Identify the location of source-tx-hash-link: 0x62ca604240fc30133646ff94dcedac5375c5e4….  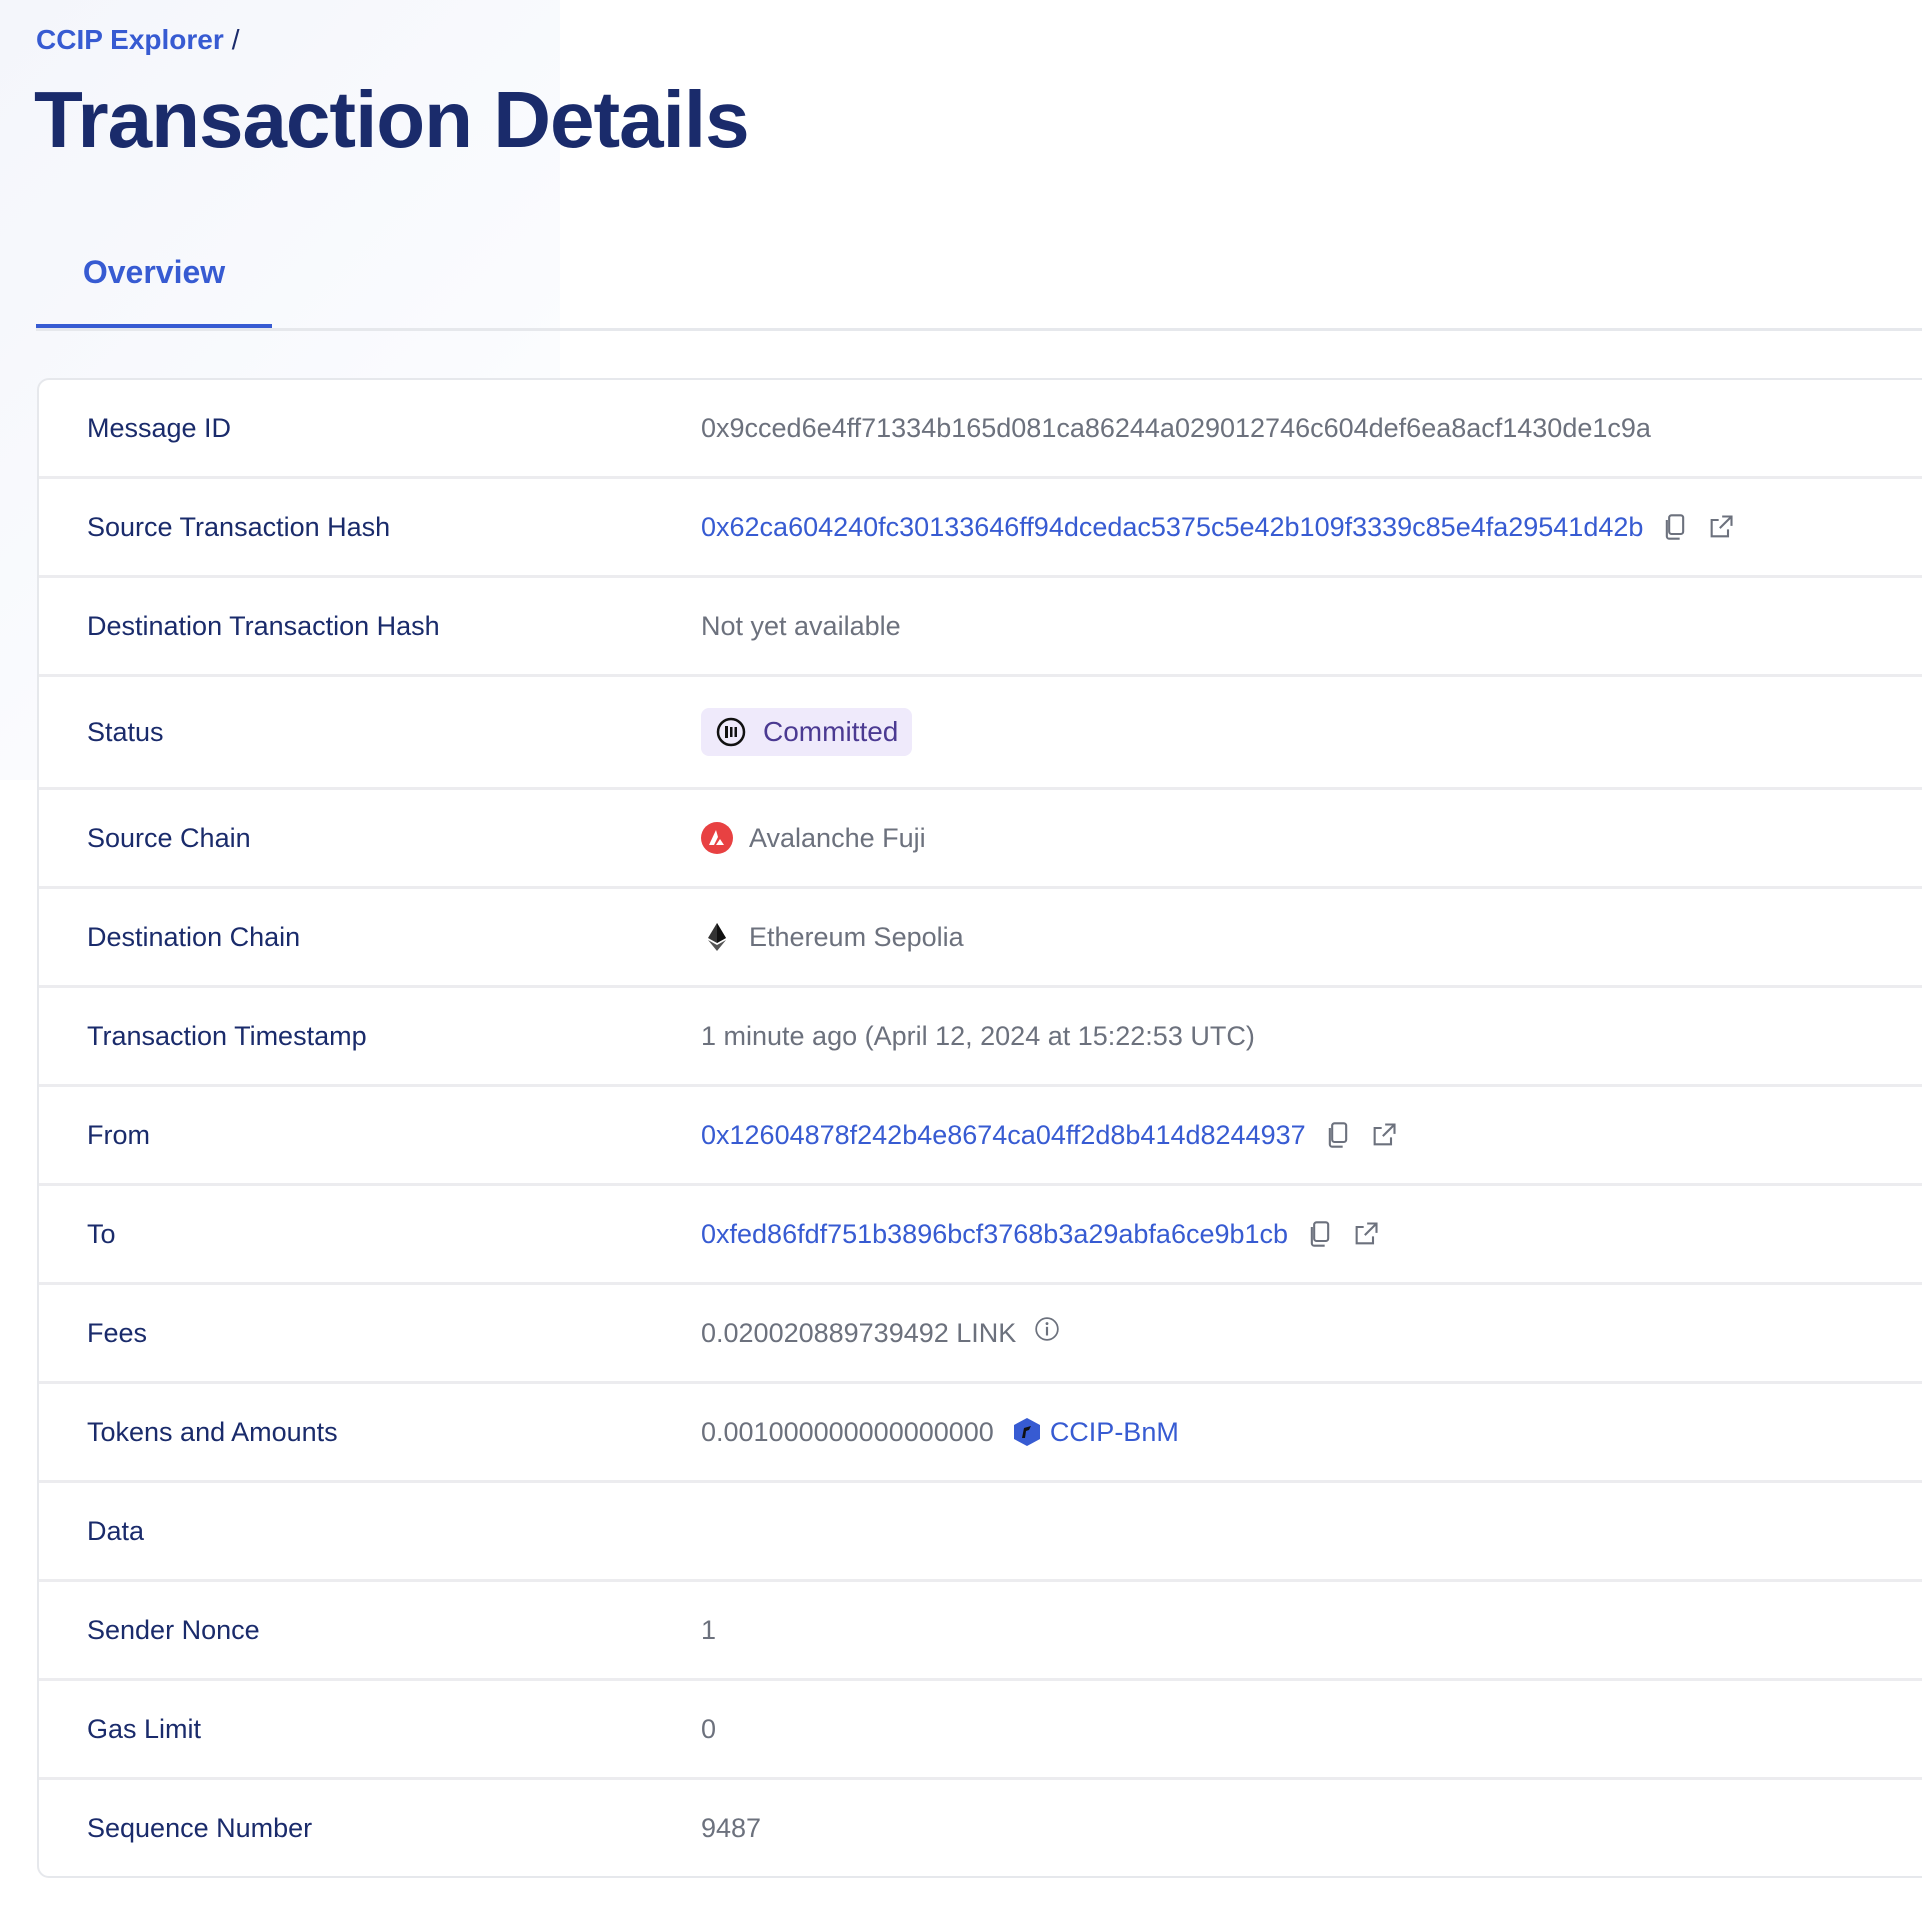
(1172, 526).